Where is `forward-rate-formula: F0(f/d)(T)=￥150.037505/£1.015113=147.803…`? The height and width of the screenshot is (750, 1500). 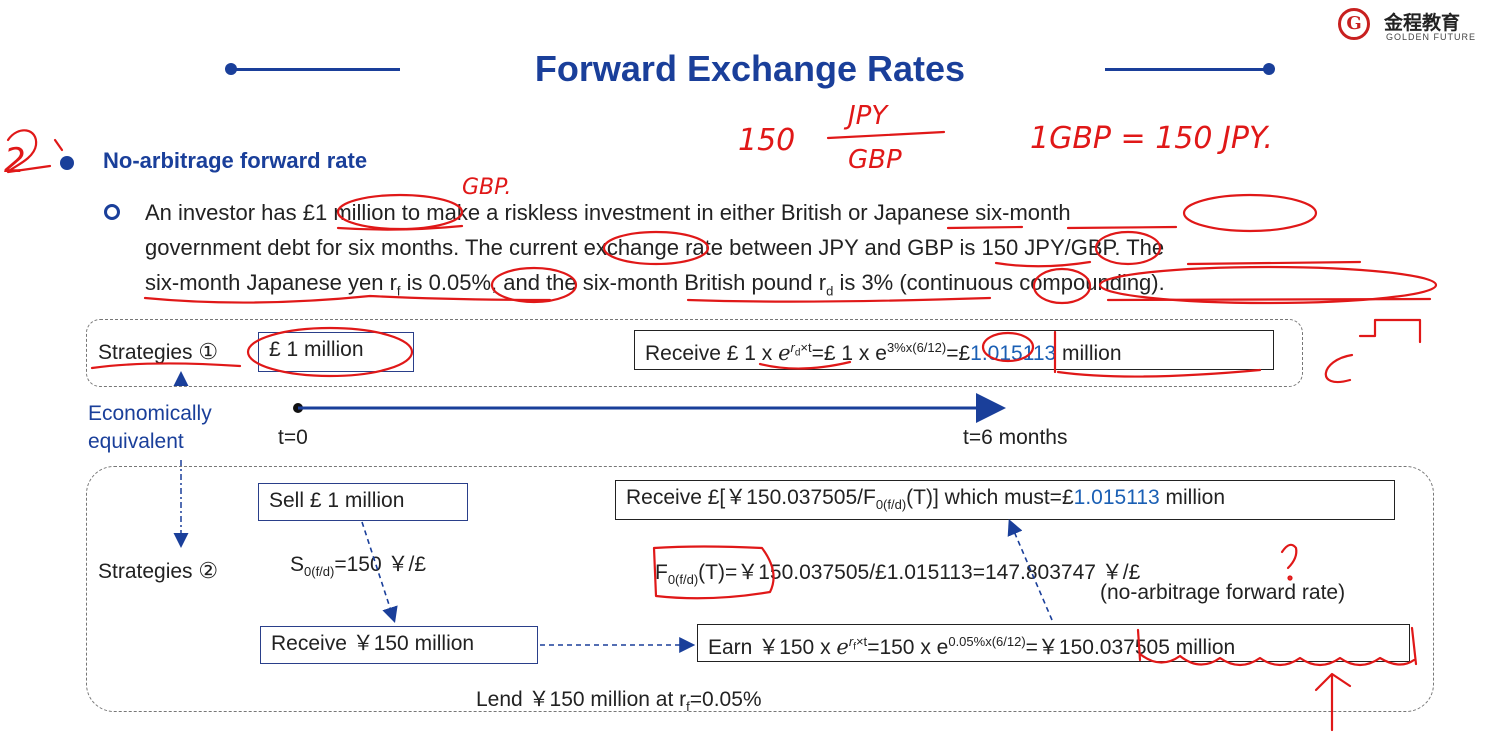
forward-rate-formula: F0(f/d)(T)=￥150.037505/£1.015113=147.803… is located at coordinates (898, 574).